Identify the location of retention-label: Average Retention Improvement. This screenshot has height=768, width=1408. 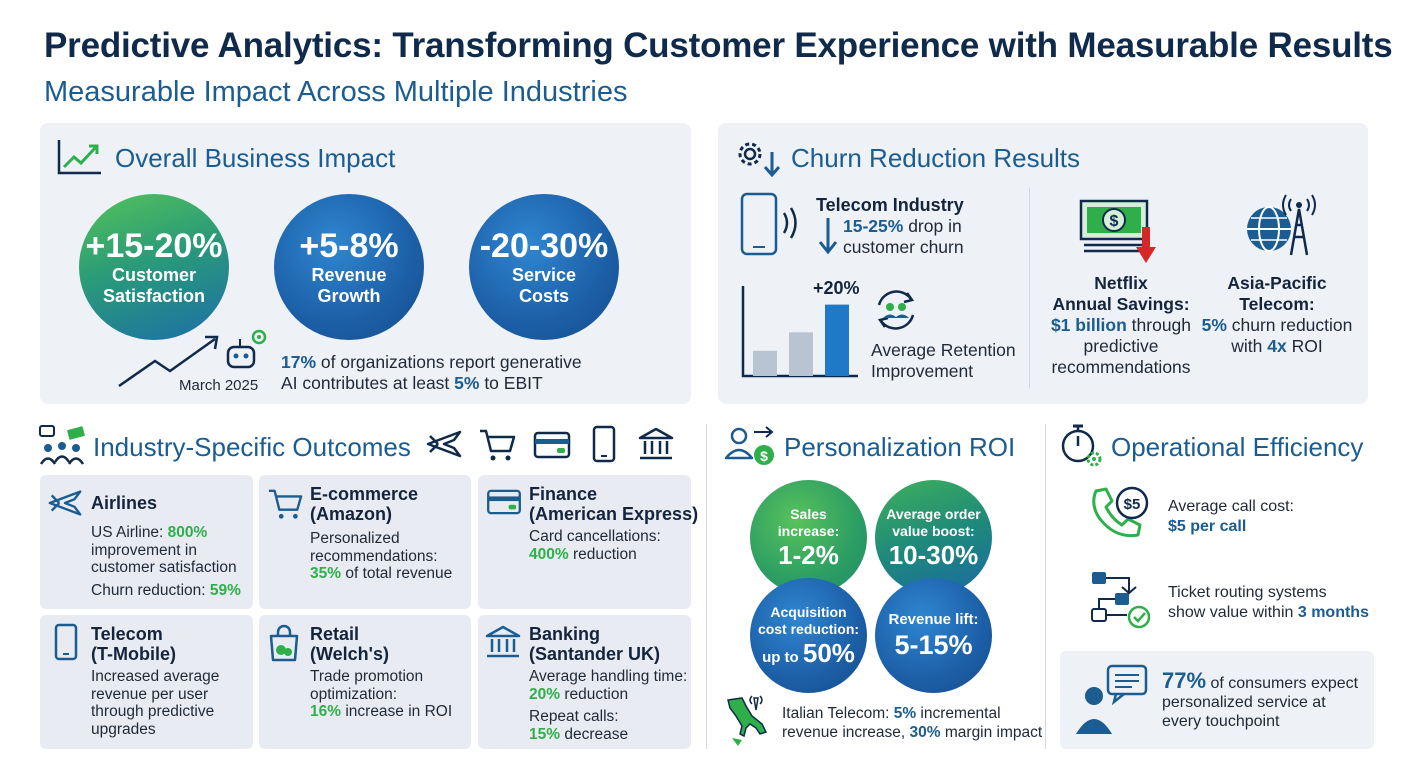
(943, 360).